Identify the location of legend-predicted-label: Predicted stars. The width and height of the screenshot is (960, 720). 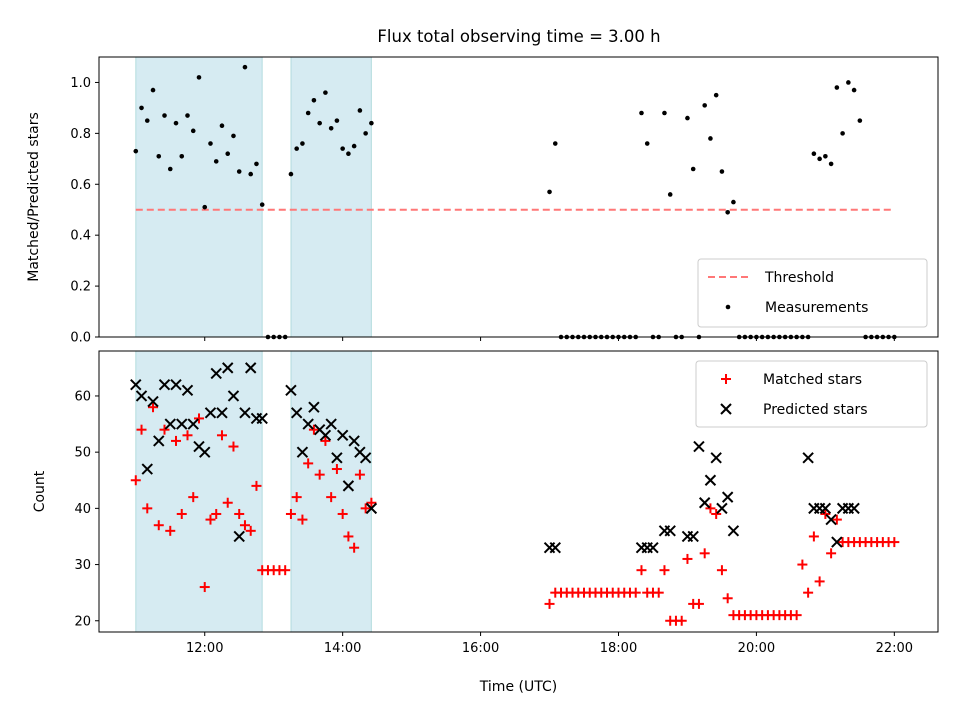
(815, 410).